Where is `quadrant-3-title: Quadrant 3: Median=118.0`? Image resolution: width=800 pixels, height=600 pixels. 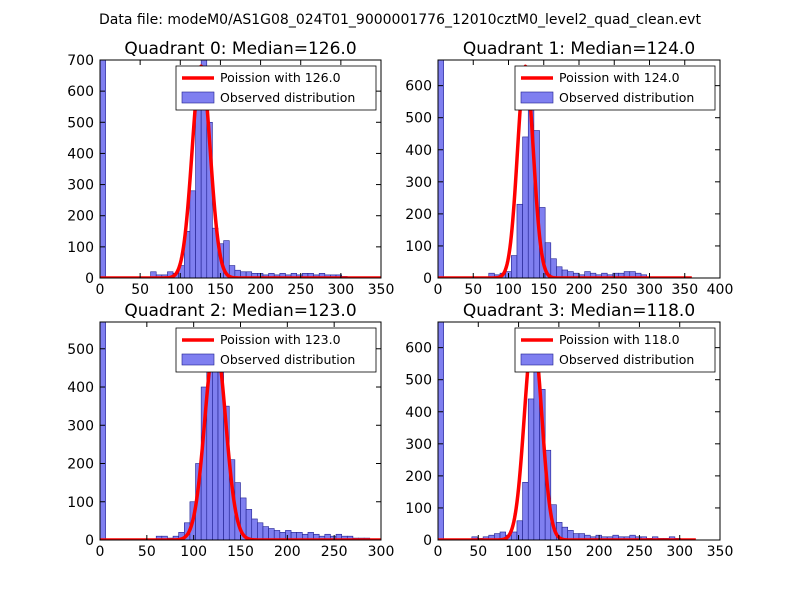
quadrant-3-title: Quadrant 3: Median=118.0 is located at coordinates (579, 311).